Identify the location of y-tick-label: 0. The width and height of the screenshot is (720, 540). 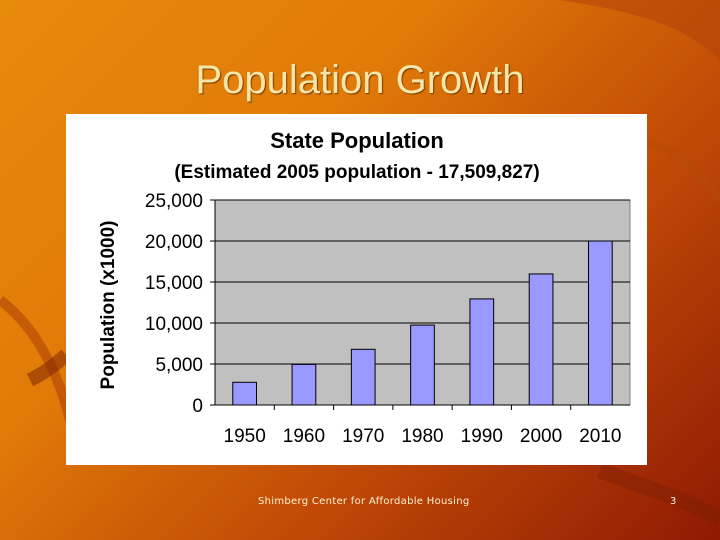
(197, 406).